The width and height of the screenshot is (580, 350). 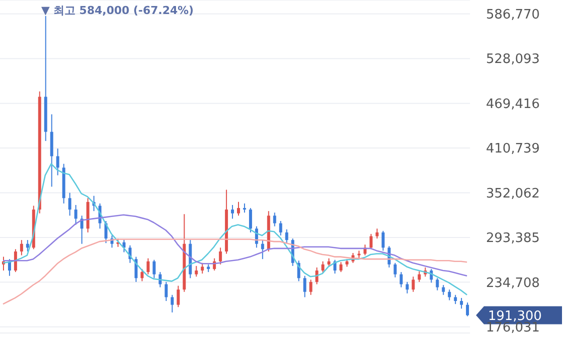 I want to click on y-tick-label: 234,708, so click(x=513, y=283).